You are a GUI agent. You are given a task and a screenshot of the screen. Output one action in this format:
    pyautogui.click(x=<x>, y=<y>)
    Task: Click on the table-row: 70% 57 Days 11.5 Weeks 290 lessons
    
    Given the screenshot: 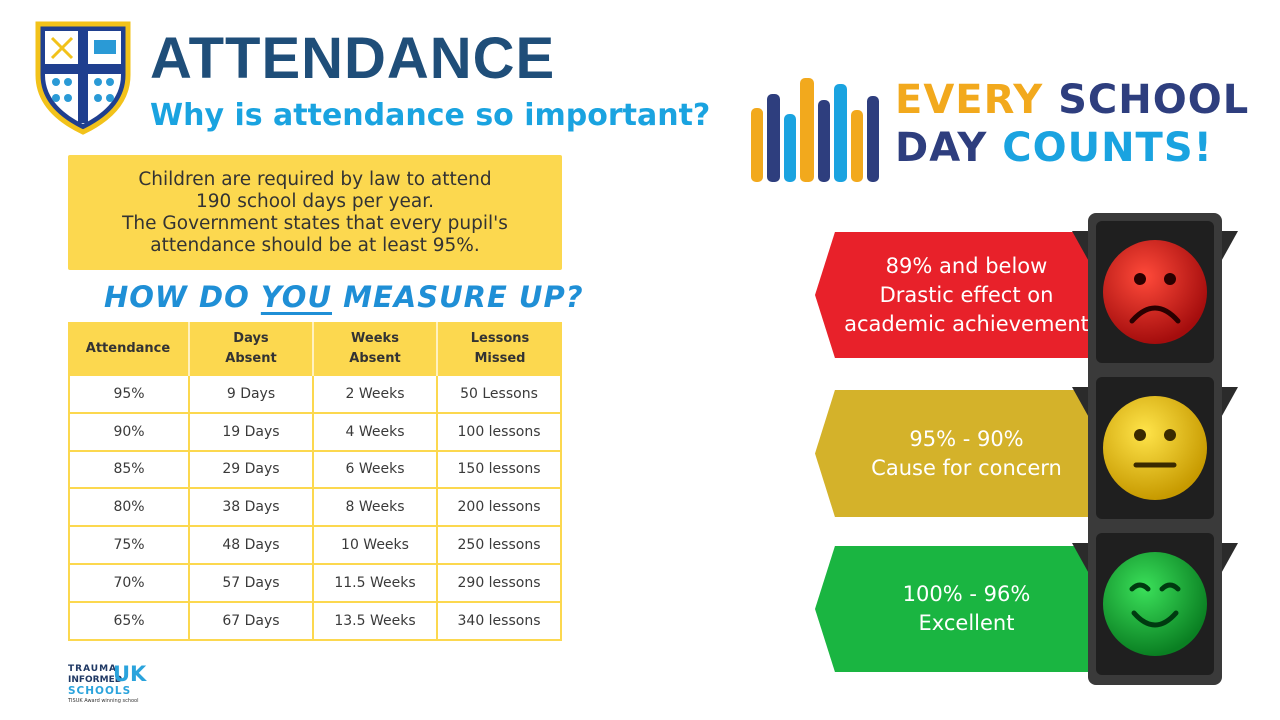 What is the action you would take?
    pyautogui.click(x=315, y=583)
    